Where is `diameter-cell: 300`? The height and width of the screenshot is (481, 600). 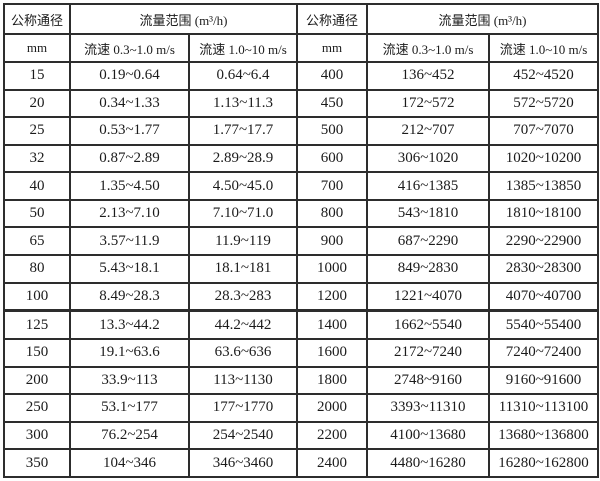
diameter-cell: 300 is located at coordinates (37, 435).